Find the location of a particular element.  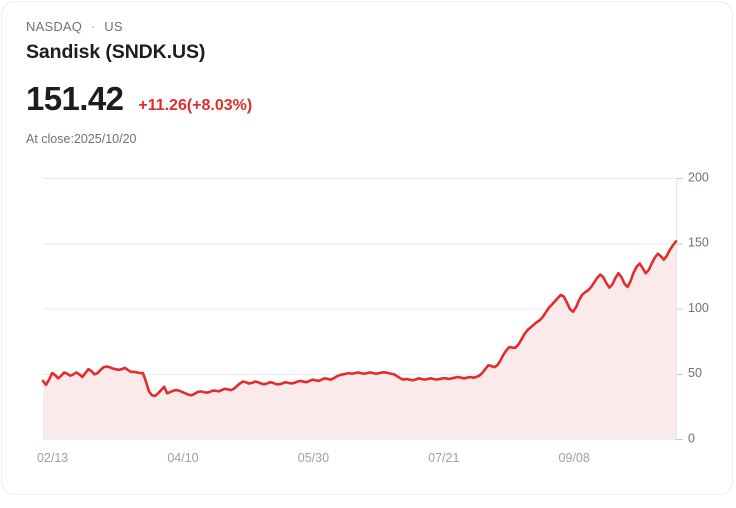

x-axis-tick-label: 05/30 is located at coordinates (313, 458).